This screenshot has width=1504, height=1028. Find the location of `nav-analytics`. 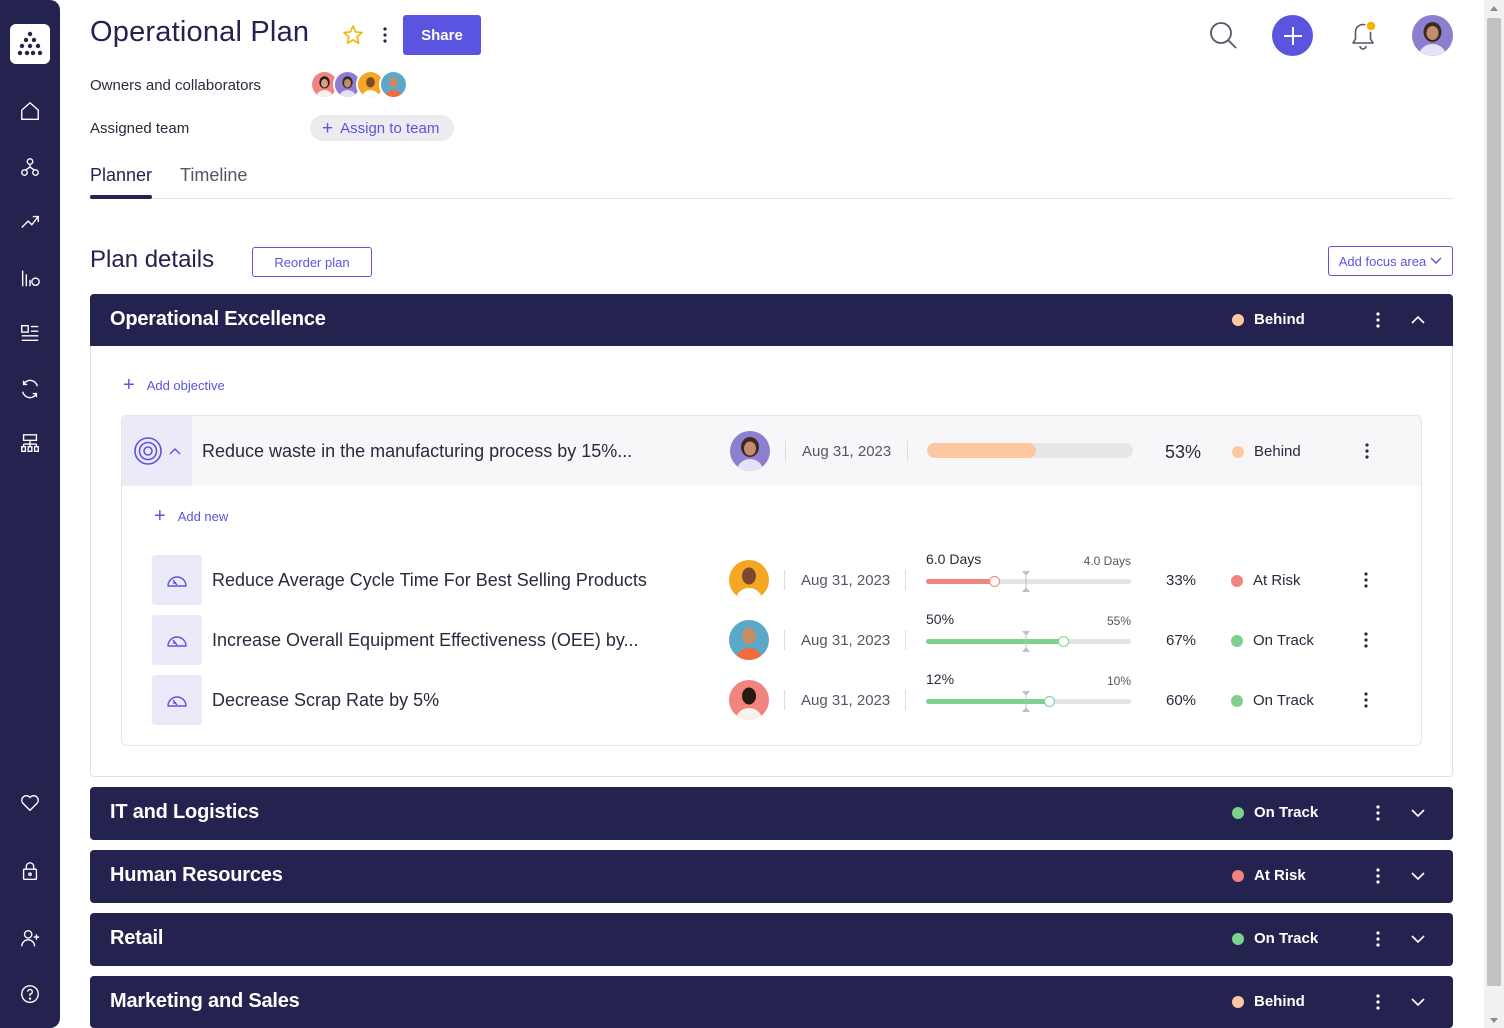

nav-analytics is located at coordinates (30, 278).